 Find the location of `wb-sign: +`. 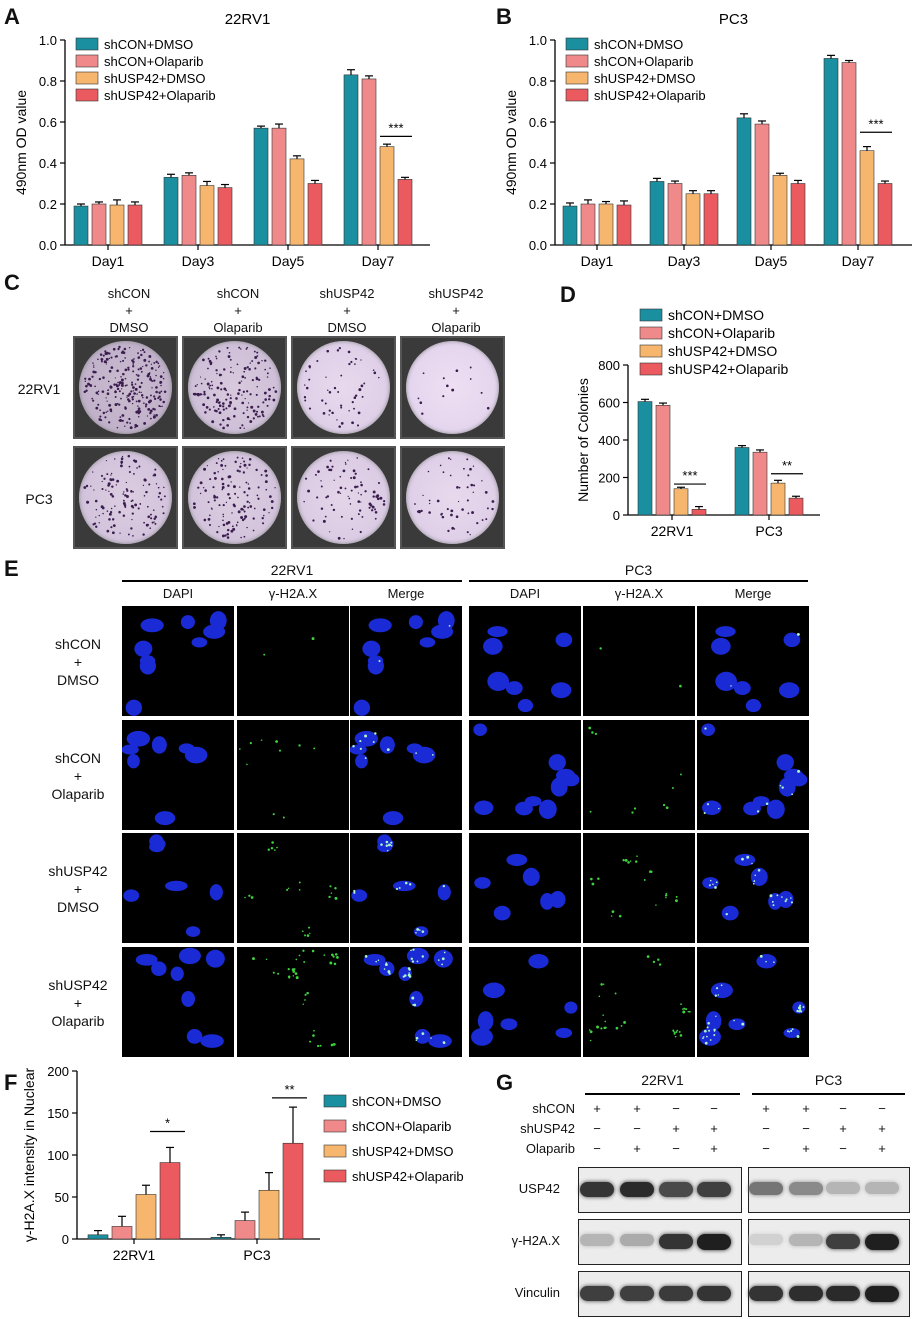

wb-sign: + is located at coordinates (806, 1108).